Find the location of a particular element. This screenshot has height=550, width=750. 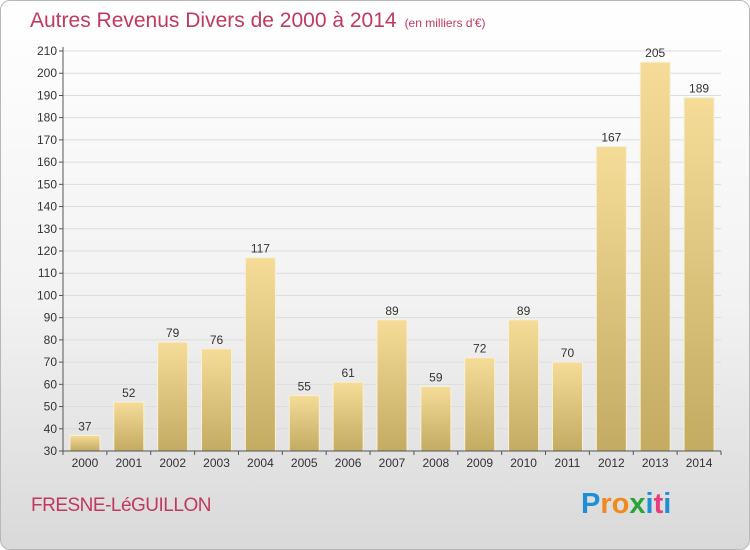

x-tick-label: 2001 is located at coordinates (128, 463).